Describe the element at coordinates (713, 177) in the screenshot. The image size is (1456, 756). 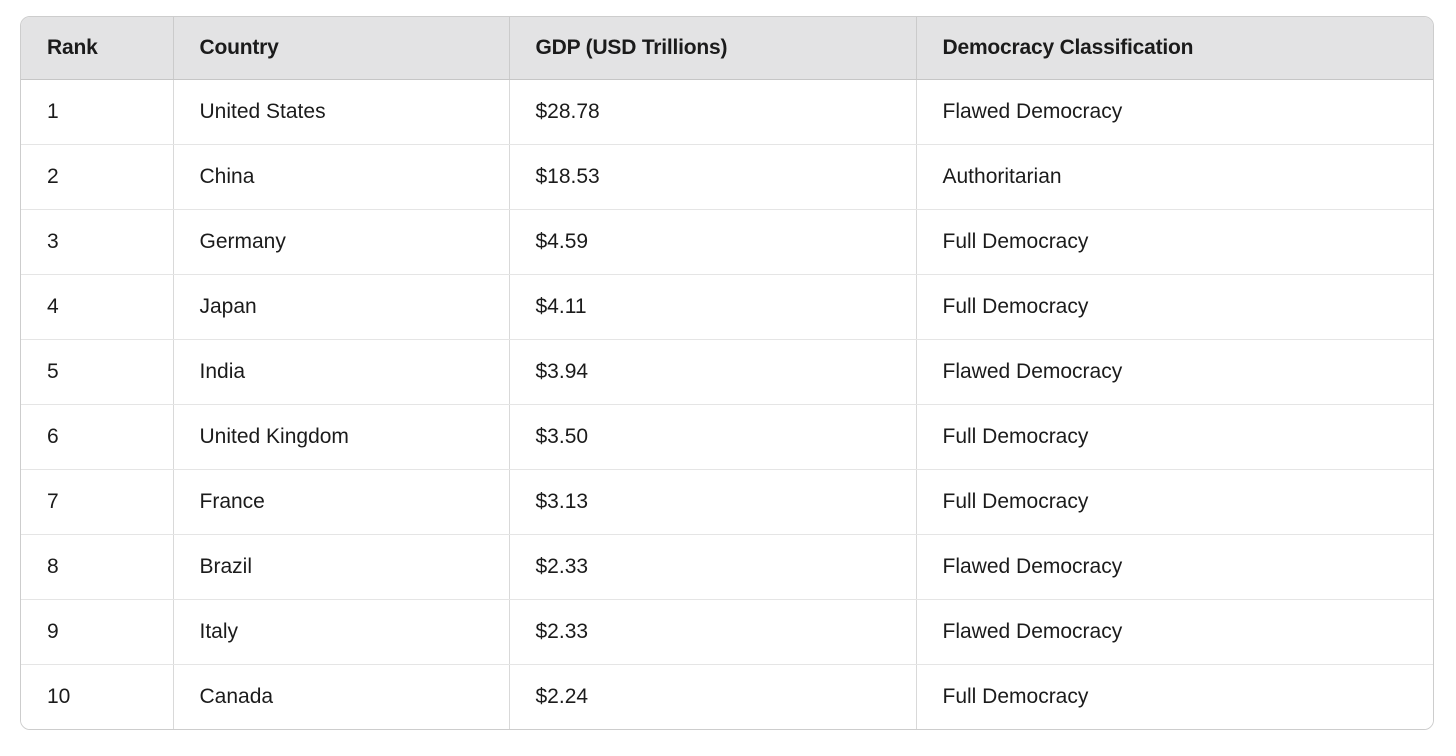
I see `gdp-cell: $18.53` at that location.